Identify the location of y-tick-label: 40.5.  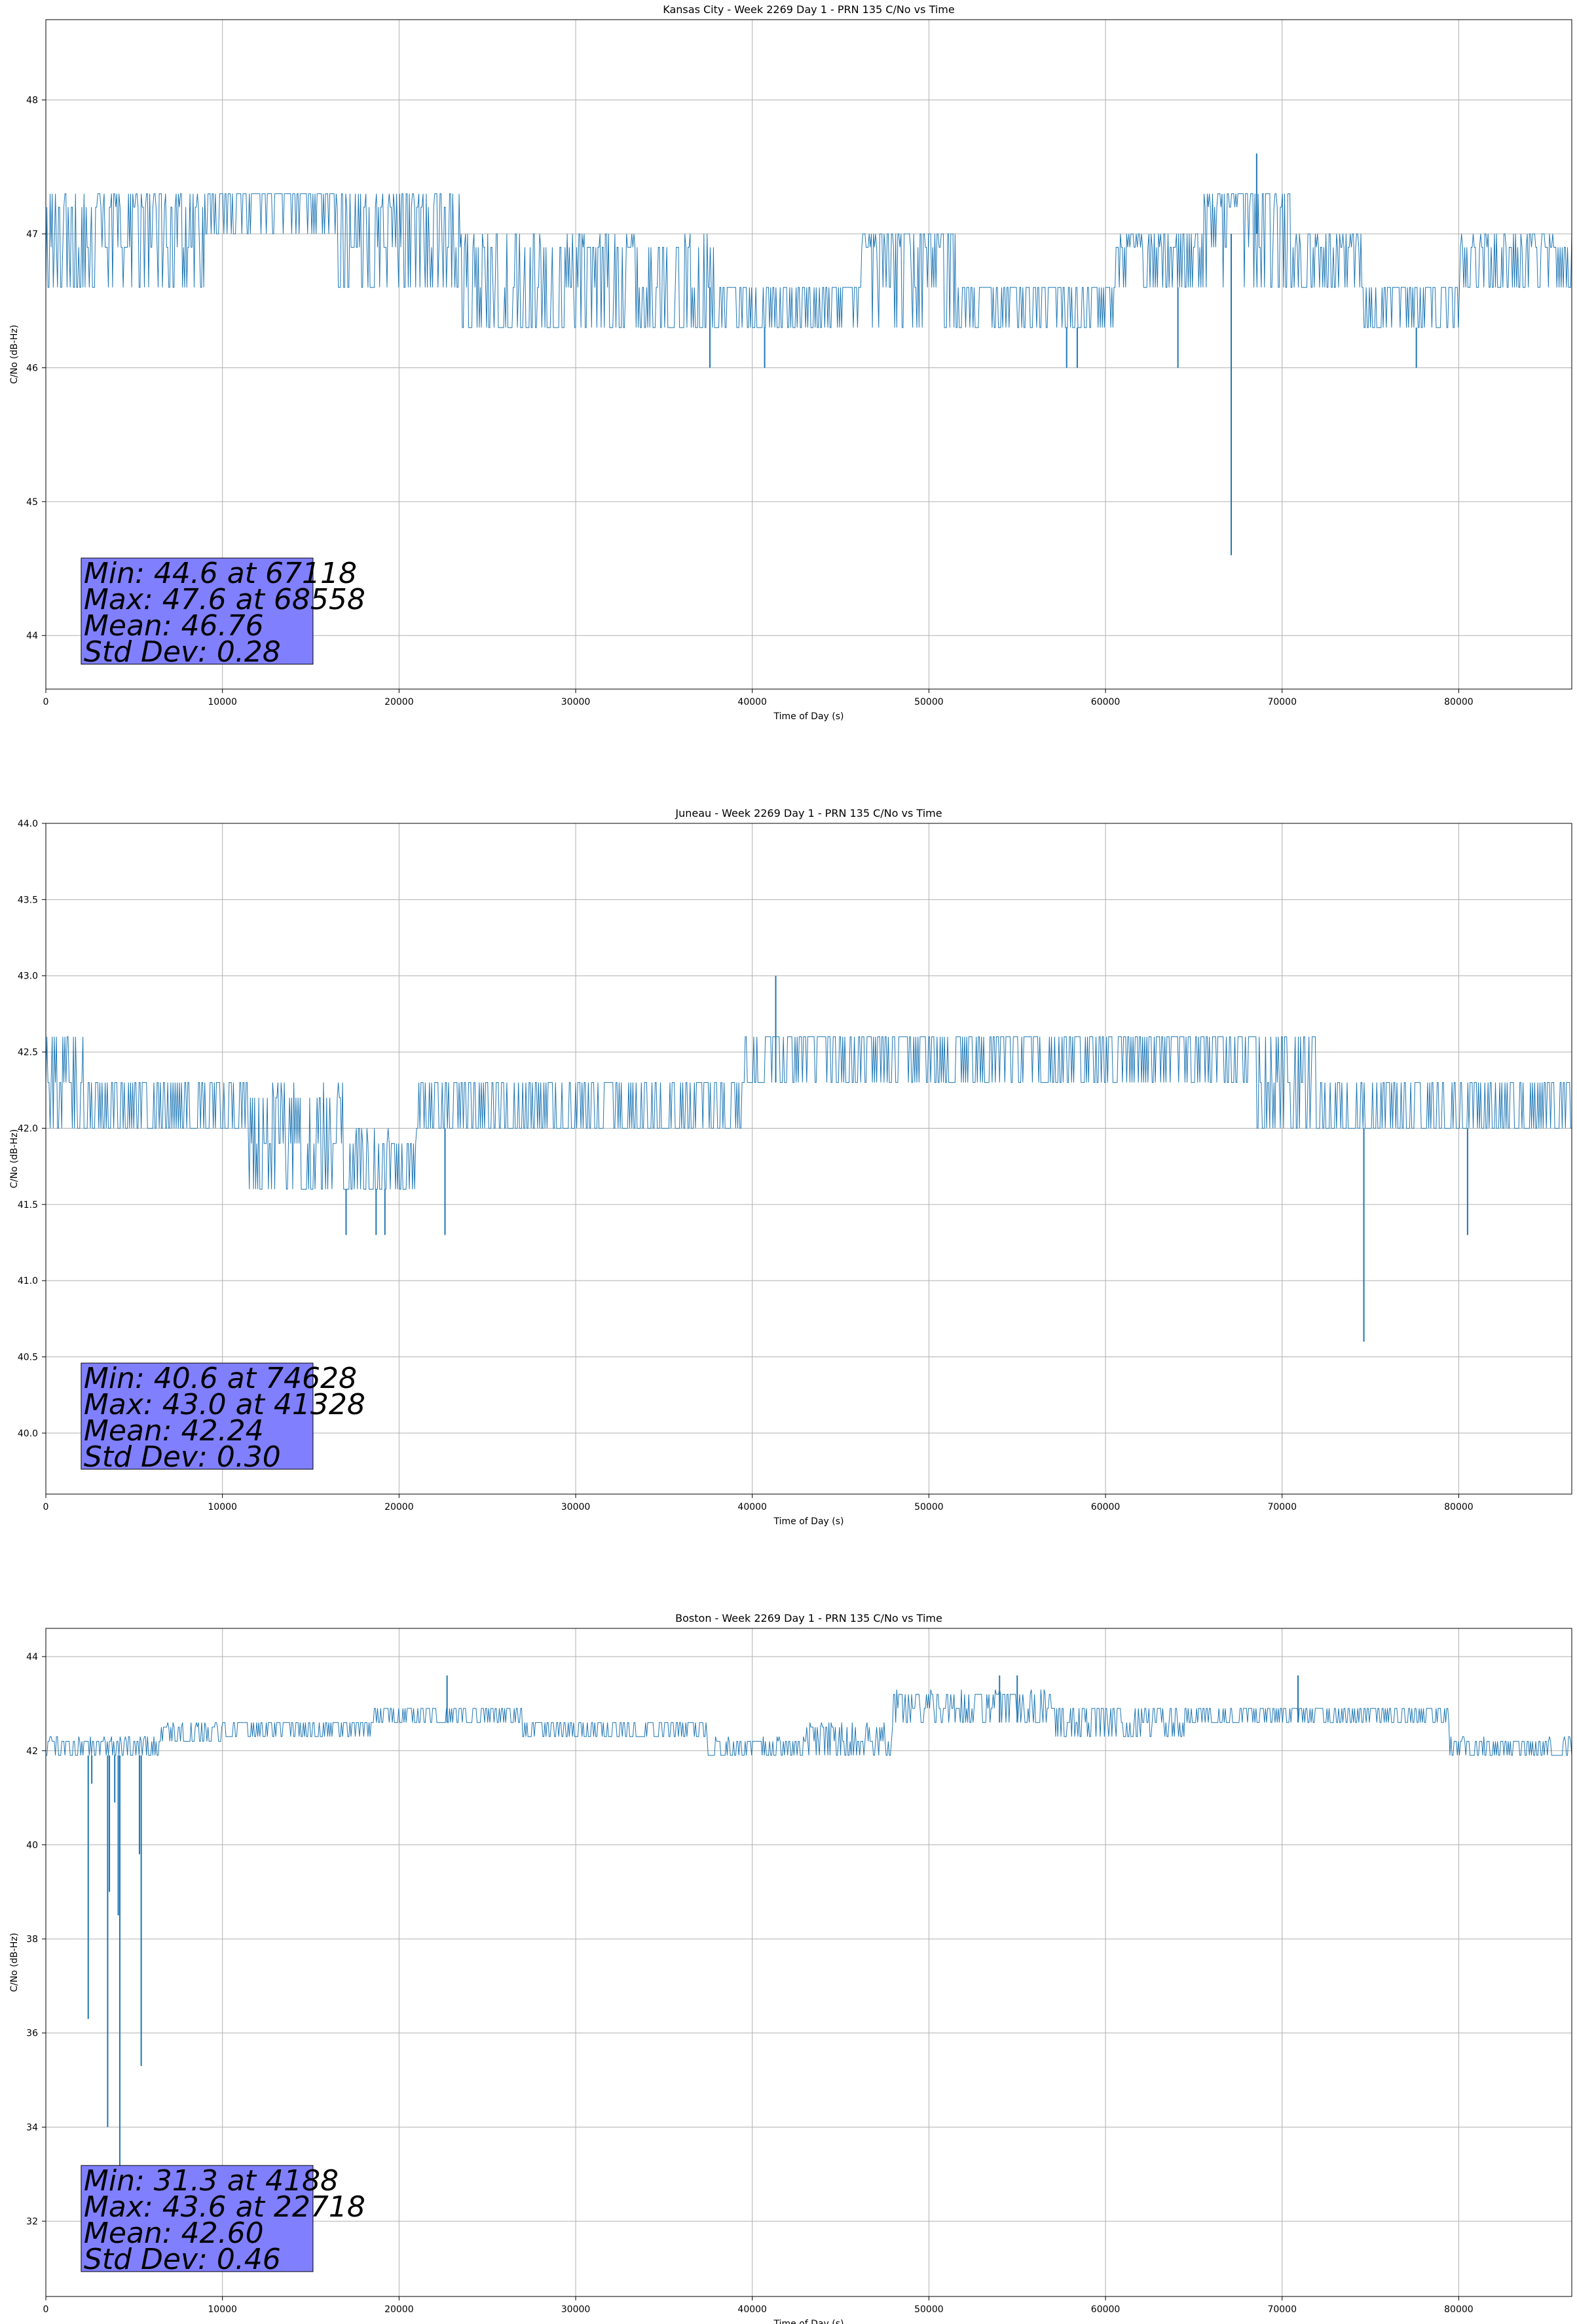
(28, 1358).